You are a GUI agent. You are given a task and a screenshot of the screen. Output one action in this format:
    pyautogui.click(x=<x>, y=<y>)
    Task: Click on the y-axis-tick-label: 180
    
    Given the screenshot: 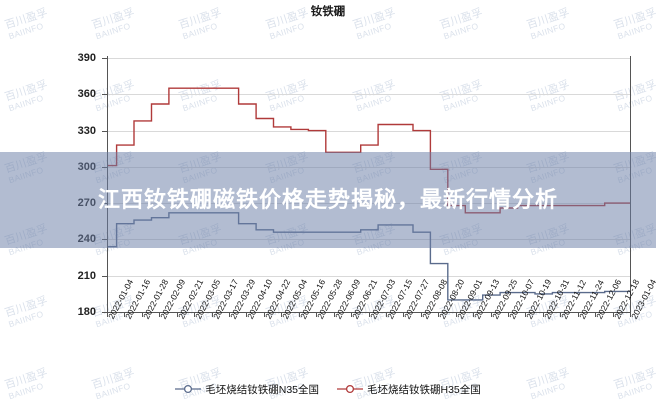 What is the action you would take?
    pyautogui.click(x=86, y=312)
    